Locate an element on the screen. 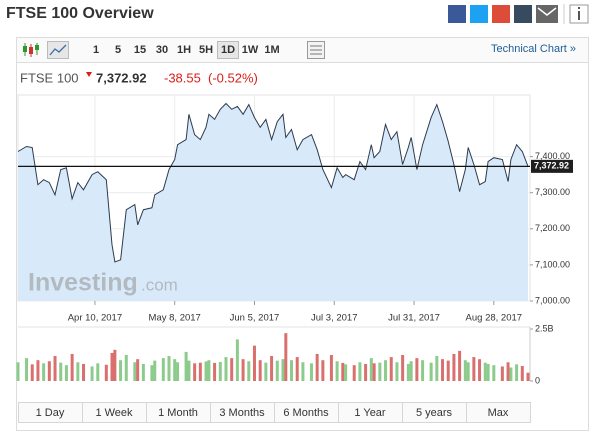 The width and height of the screenshot is (596, 438). range-button-label: 1 Year is located at coordinates (370, 413).